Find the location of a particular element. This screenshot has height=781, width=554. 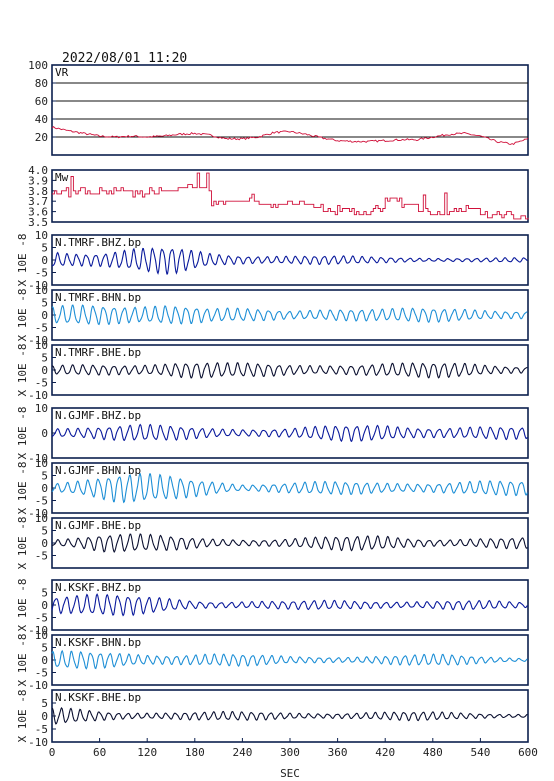

x-axis-ticks: 0 60 120 180 240 300 360 420 480 540 600 is located at coordinates (293, 748).